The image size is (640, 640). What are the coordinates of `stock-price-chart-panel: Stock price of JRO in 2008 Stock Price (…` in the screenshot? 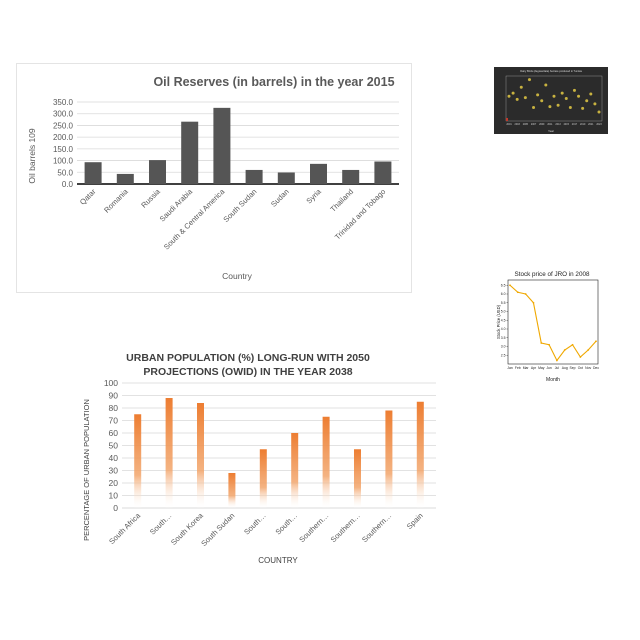 It's located at (549, 326).